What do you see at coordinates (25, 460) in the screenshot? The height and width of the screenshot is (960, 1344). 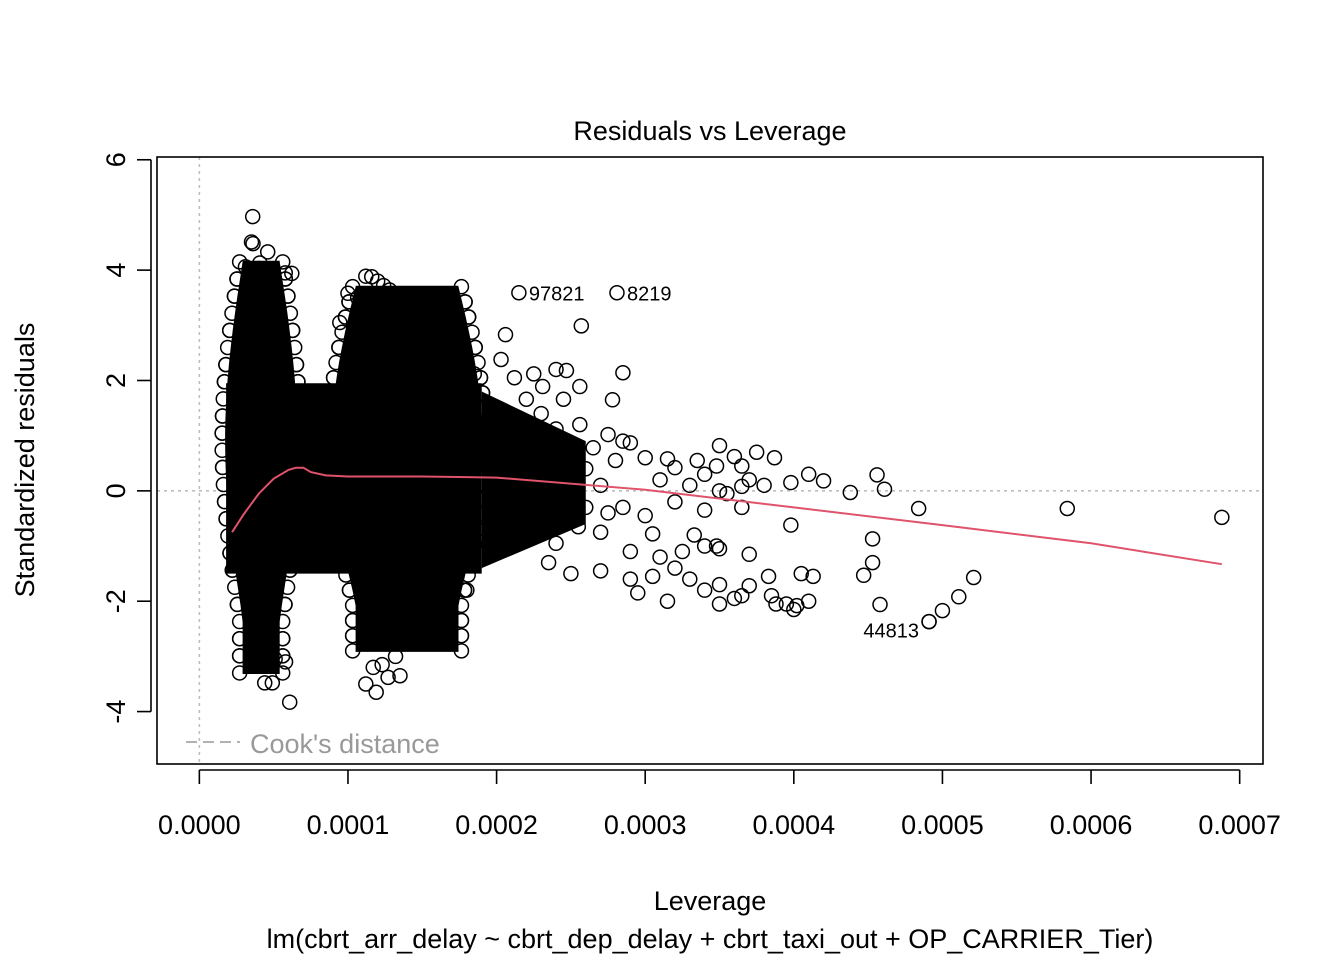 I see `y-axis-label: Standardized residuals` at bounding box center [25, 460].